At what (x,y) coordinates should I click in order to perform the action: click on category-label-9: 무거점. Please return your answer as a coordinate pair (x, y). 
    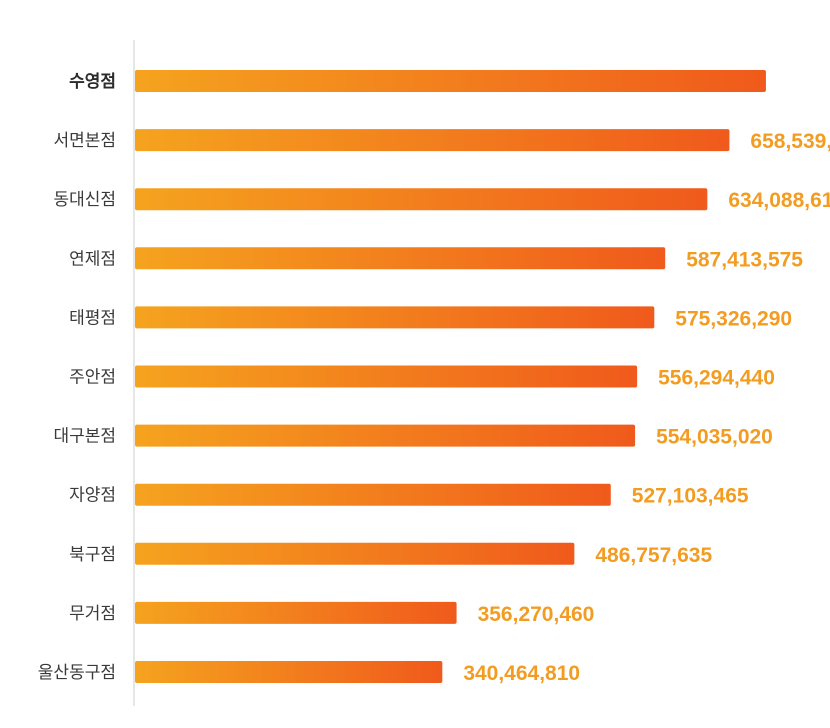
    Looking at the image, I should click on (92, 614).